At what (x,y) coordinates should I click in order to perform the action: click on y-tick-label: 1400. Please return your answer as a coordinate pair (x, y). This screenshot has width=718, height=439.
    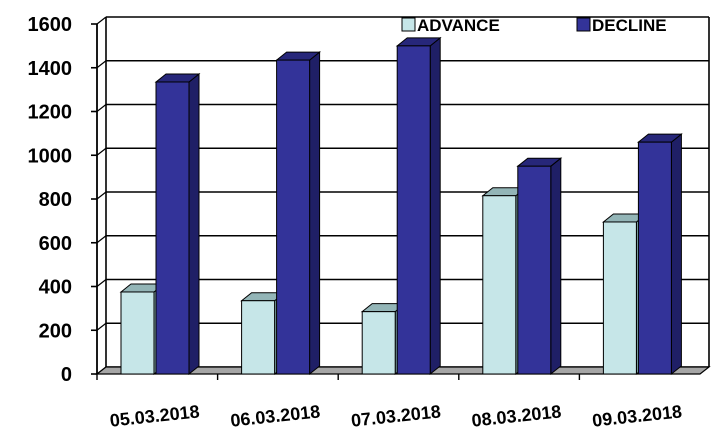
    Looking at the image, I should click on (50, 69).